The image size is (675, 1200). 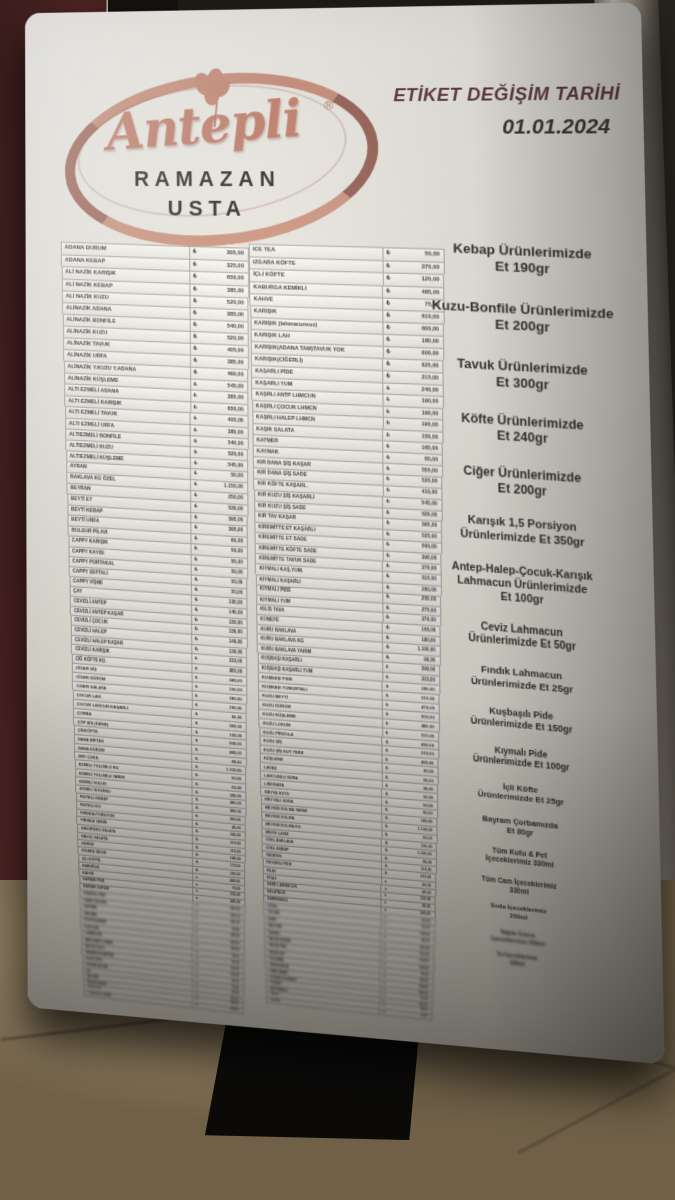 What do you see at coordinates (523, 319) in the screenshot?
I see `portion-note: Kuzu-Bonfile Ürünlerimizde Et 200gr` at bounding box center [523, 319].